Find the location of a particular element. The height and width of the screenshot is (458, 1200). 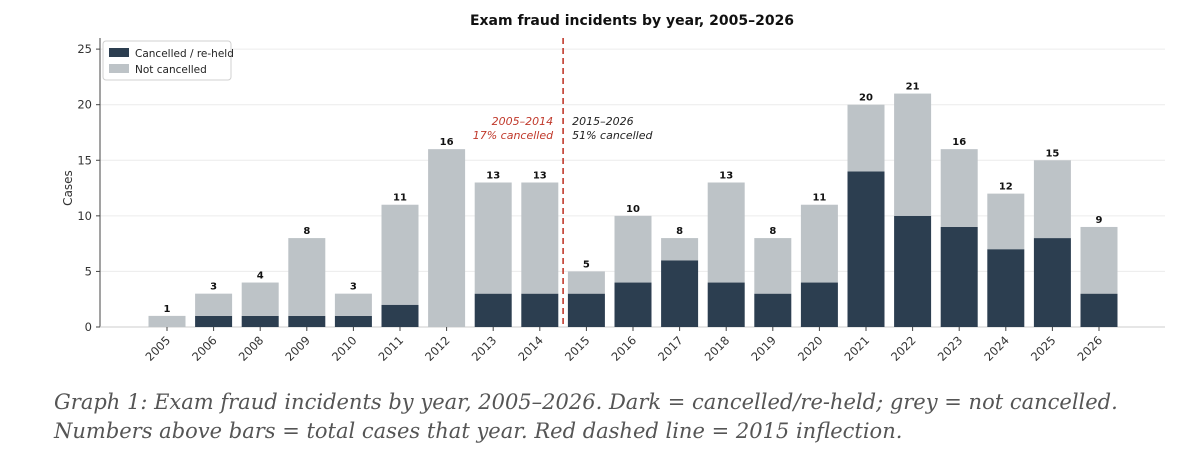

x-tick-label: 2009 is located at coordinates (297, 348).